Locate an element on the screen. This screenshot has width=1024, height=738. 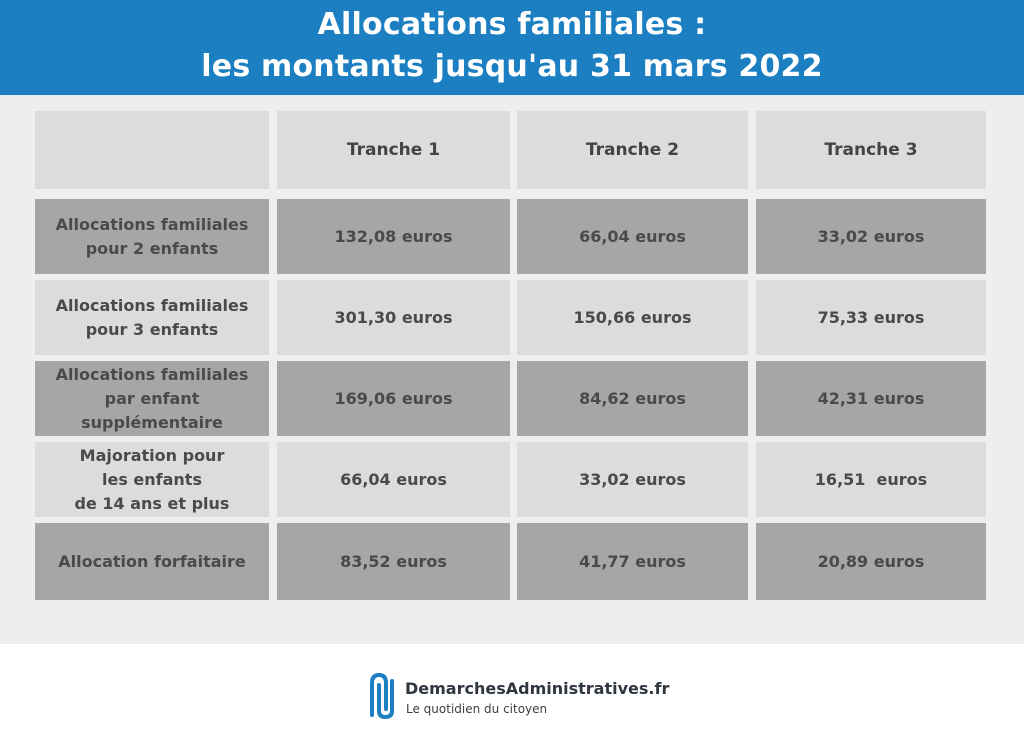
header-tranche-3-label: Tranche 3 is located at coordinates (871, 150).